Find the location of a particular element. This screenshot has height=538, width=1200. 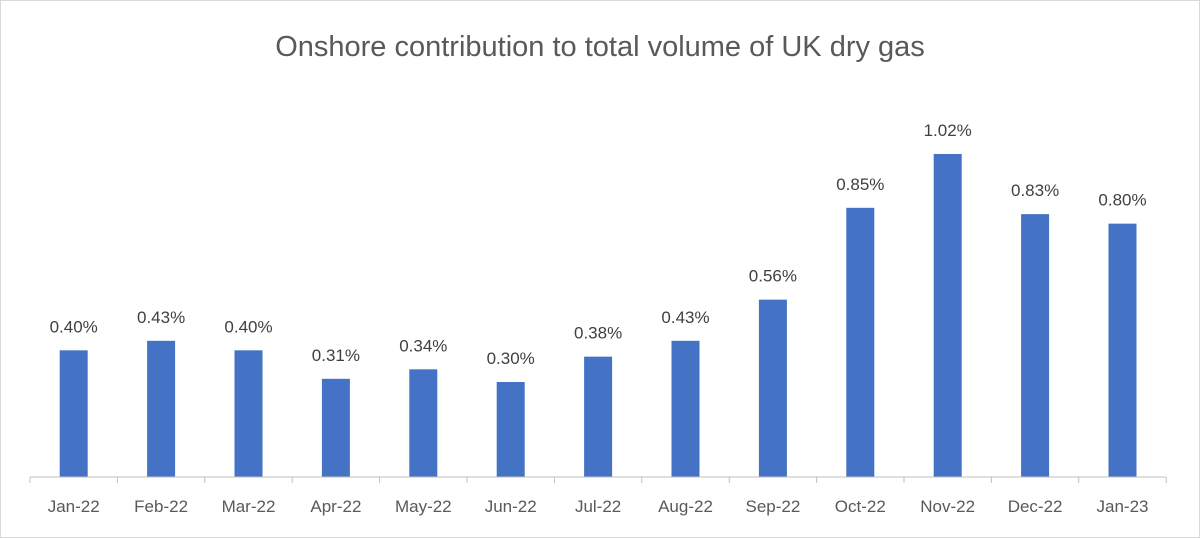

x-tick-label: Dec-22 is located at coordinates (1035, 506).